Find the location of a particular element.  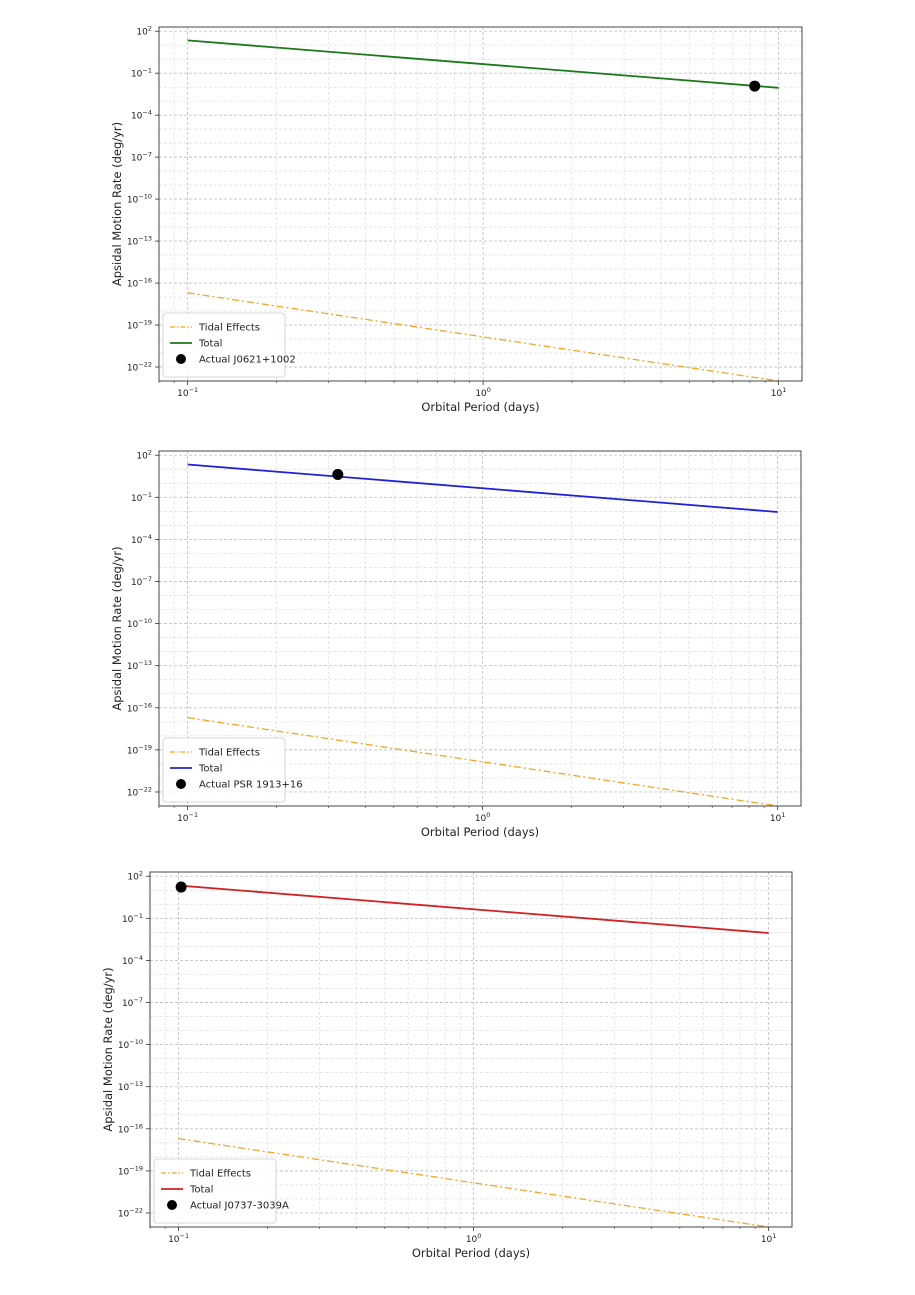

legend: Tidal Effects Total Actual PSR 1913+16 is located at coordinates (232, 770).